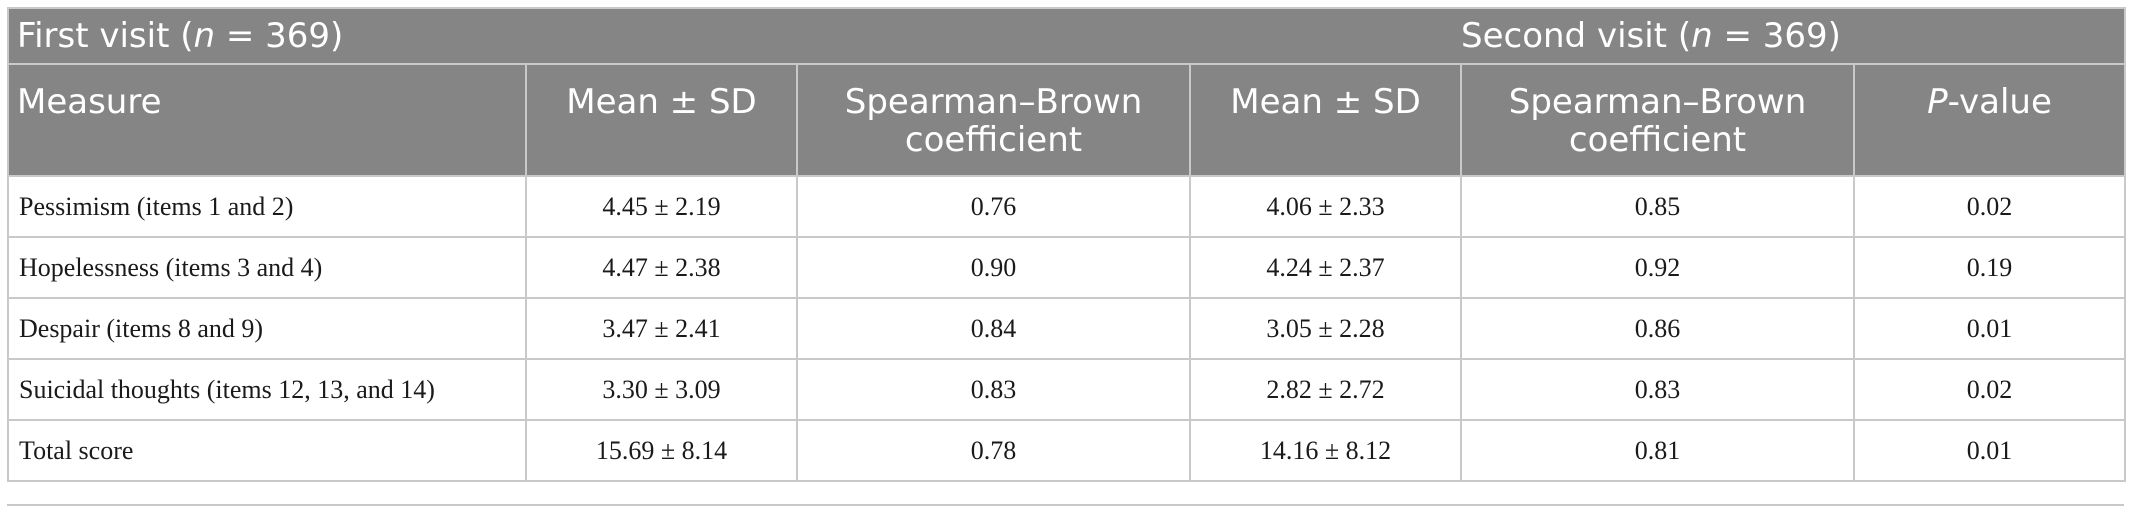 The width and height of the screenshot is (2135, 514). Describe the element at coordinates (661, 450) in the screenshot. I see `mean-first-cell: 15.69 ± 8.14` at that location.